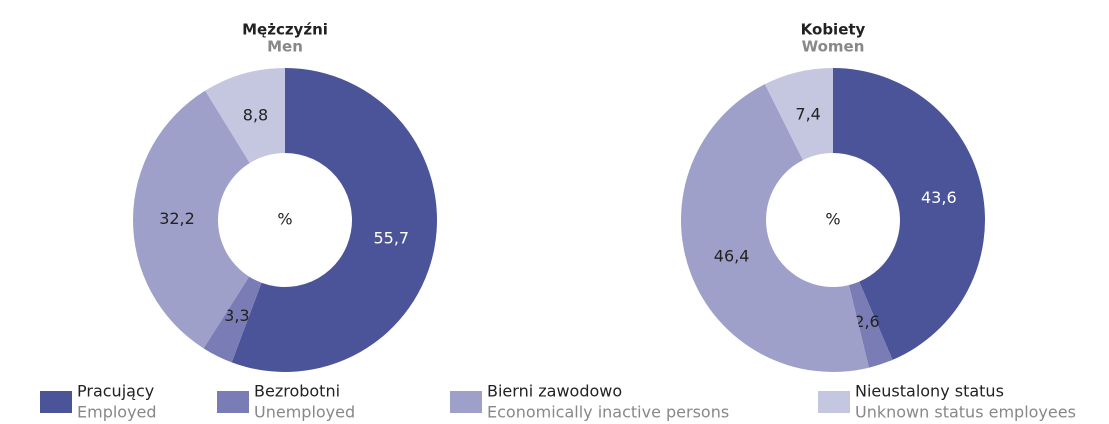  What do you see at coordinates (833, 30) in the screenshot?
I see `chart-title: Kobiety` at bounding box center [833, 30].